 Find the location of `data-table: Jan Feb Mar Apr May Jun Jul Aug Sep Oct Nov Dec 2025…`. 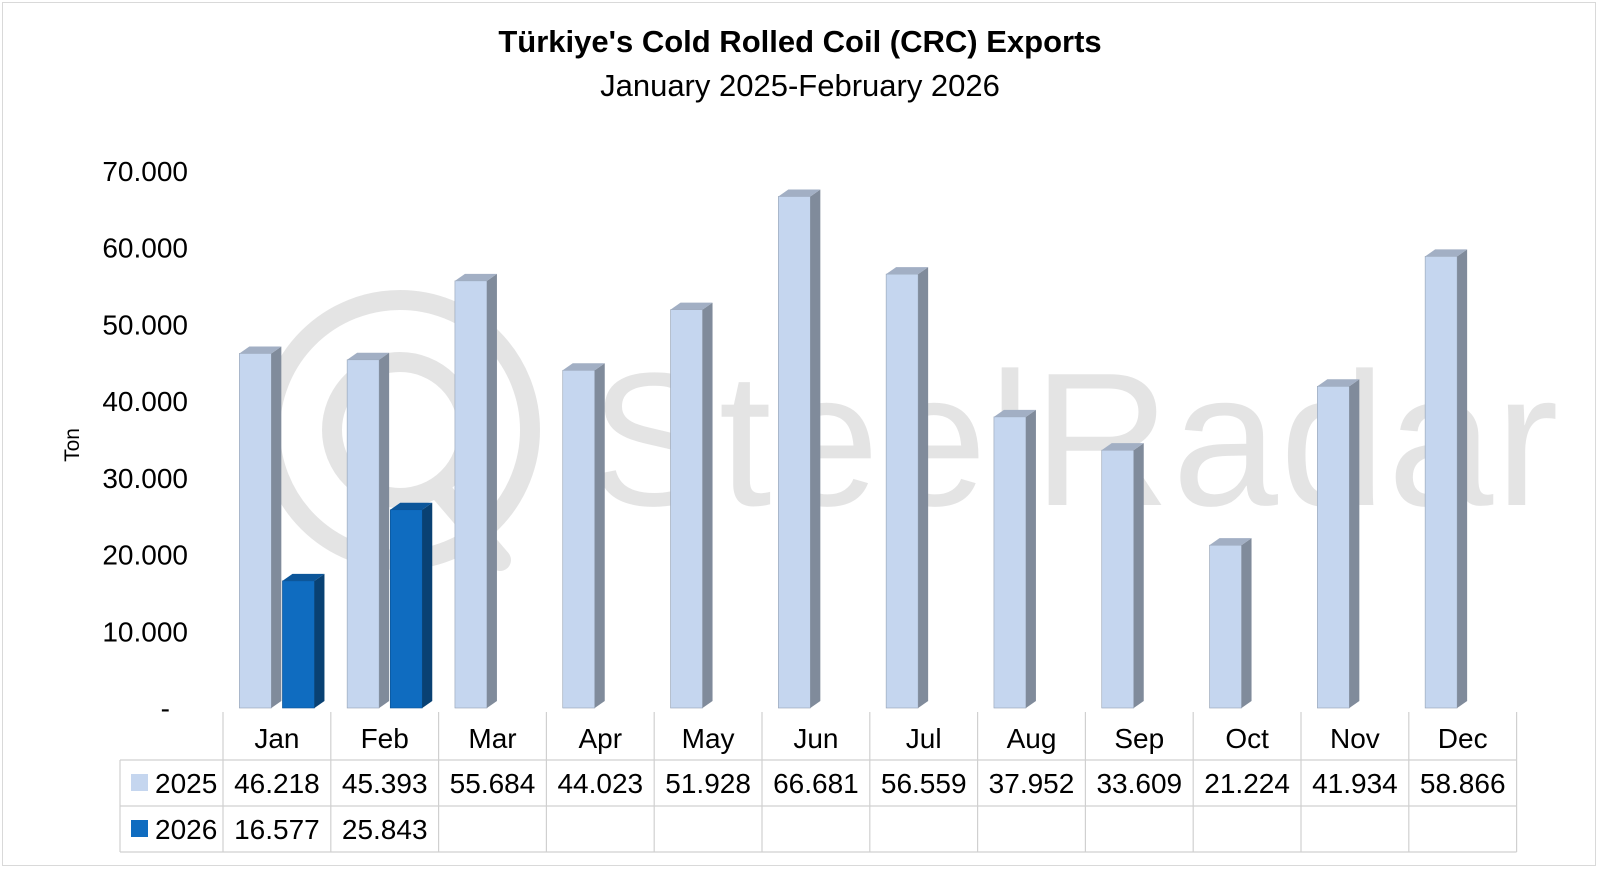

data-table: Jan Feb Mar Apr May Jun Jul Aug Sep Oct Nov Dec 2025… is located at coordinates (818, 782).